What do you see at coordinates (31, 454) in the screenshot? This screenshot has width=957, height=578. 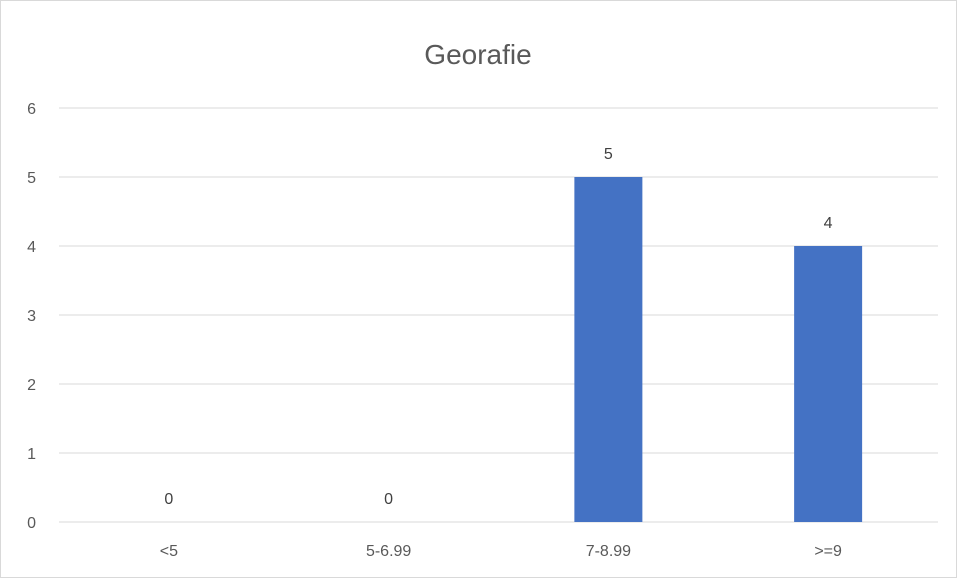 I see `y-tick-label: 1` at bounding box center [31, 454].